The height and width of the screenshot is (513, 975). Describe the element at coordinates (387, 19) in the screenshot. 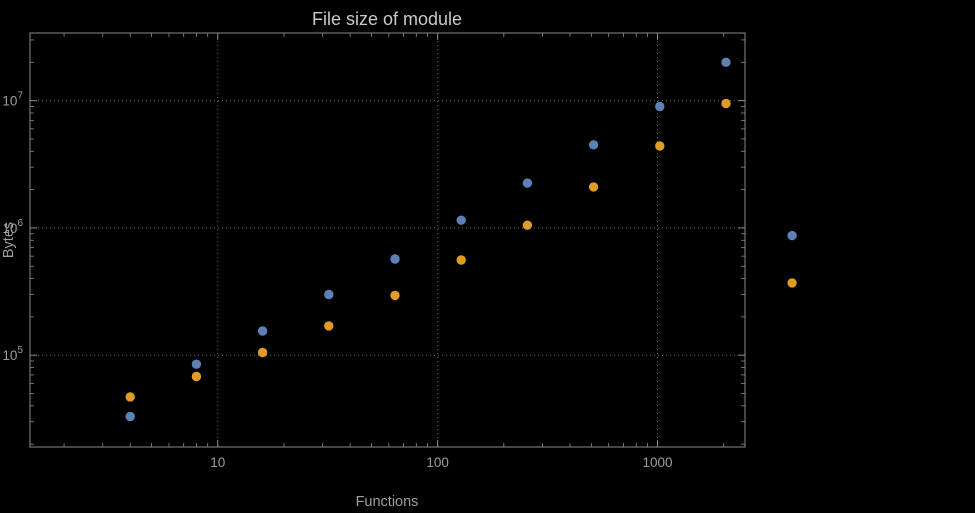

I see `chart-title: File size of module` at that location.